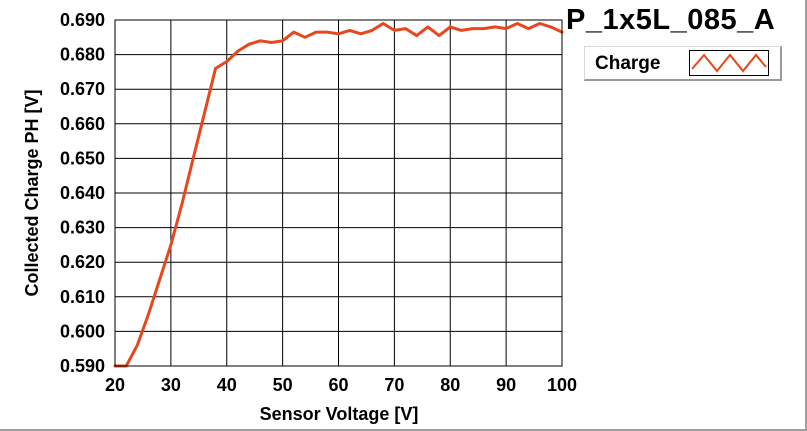 Image resolution: width=807 pixels, height=431 pixels. What do you see at coordinates (82, 158) in the screenshot?
I see `y-tick-label: 0.650` at bounding box center [82, 158].